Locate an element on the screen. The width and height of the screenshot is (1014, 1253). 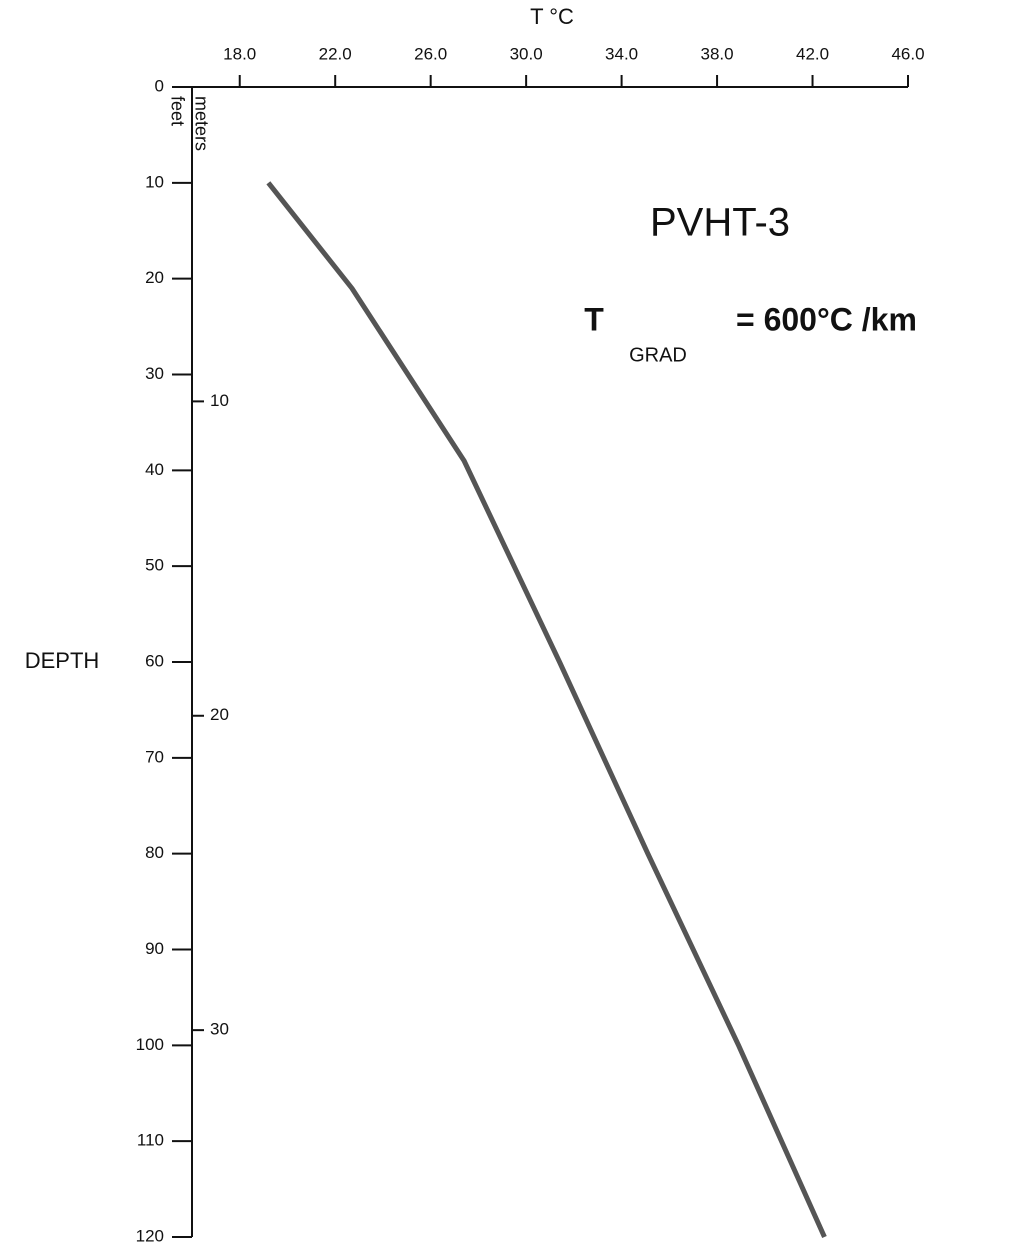
x-tick-label: 26.0 is located at coordinates (430, 53).